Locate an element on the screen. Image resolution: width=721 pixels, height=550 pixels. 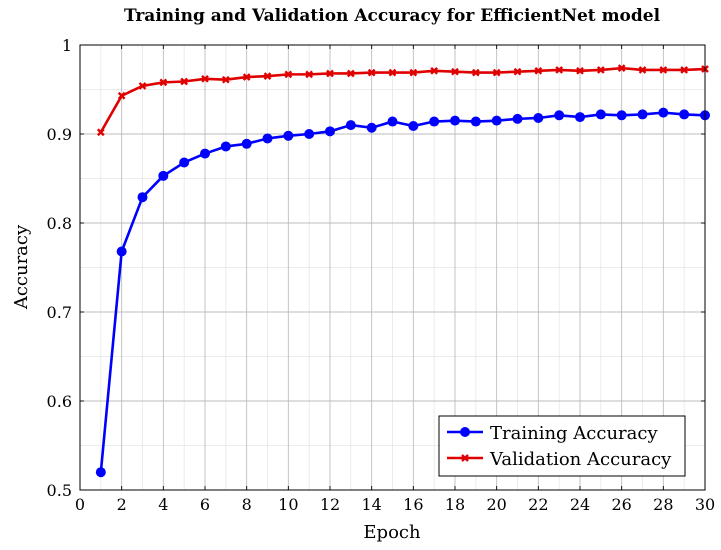
x-tick-label: 28 is located at coordinates (663, 504).